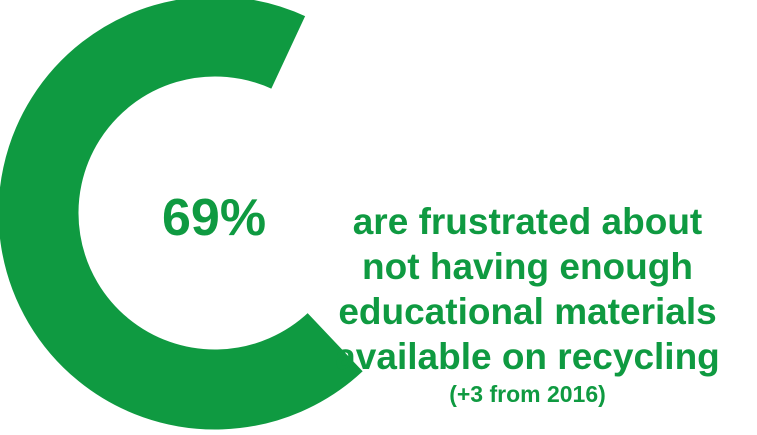 This screenshot has width=757, height=435. Describe the element at coordinates (527, 356) in the screenshot. I see `caption-line-4: available on recycling` at that location.